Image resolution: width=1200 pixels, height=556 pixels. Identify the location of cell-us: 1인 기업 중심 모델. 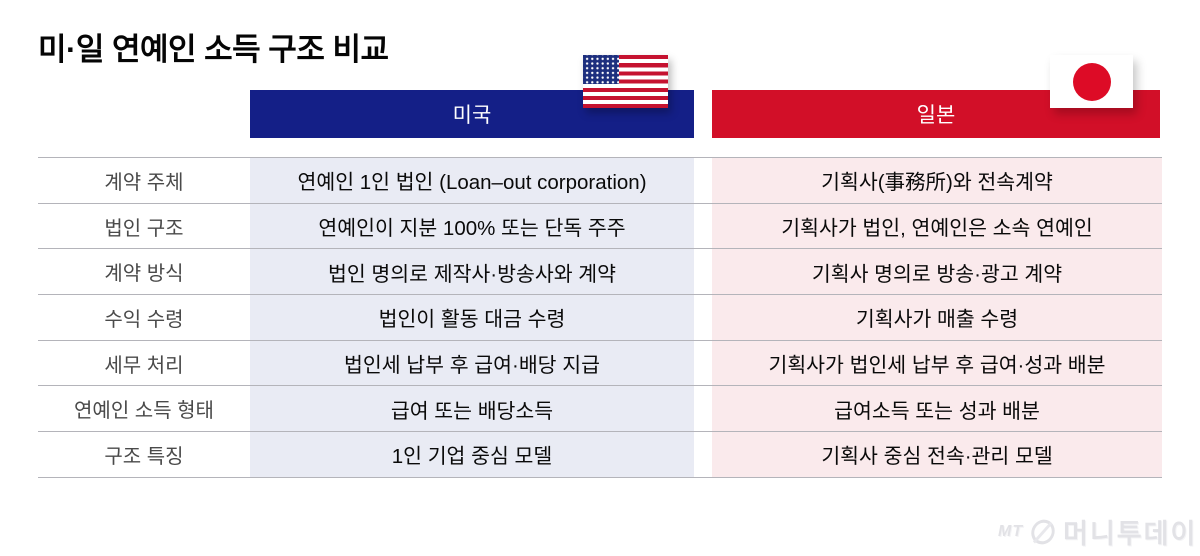
(472, 454).